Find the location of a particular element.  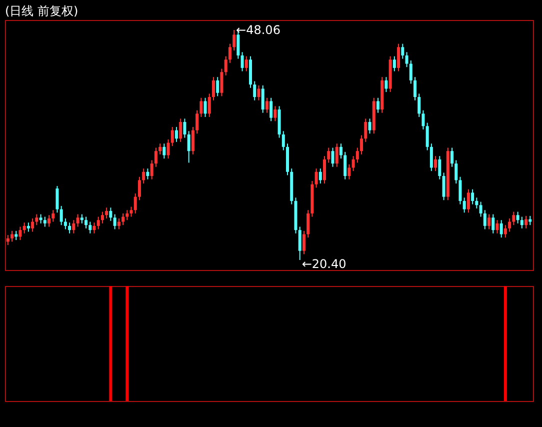

annotation: ←48.06 is located at coordinates (258, 30).